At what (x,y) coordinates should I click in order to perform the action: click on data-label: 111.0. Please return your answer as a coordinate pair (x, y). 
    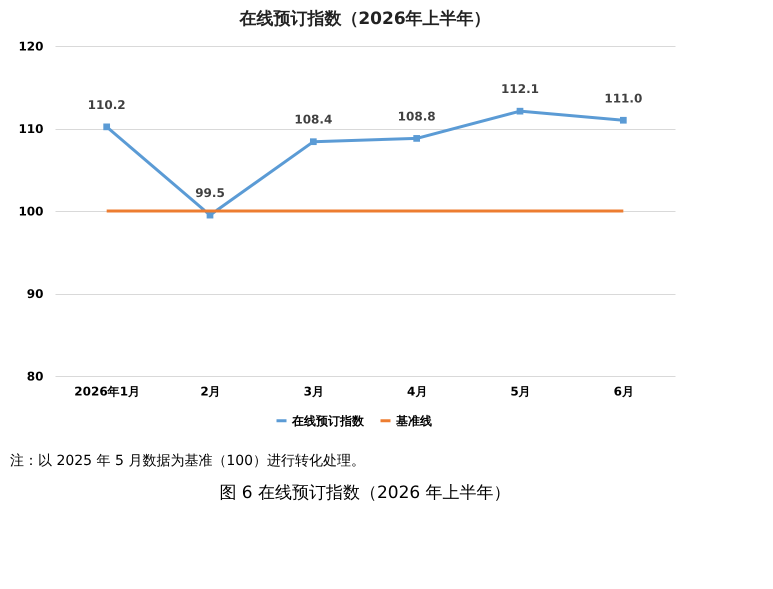
    Looking at the image, I should click on (623, 98).